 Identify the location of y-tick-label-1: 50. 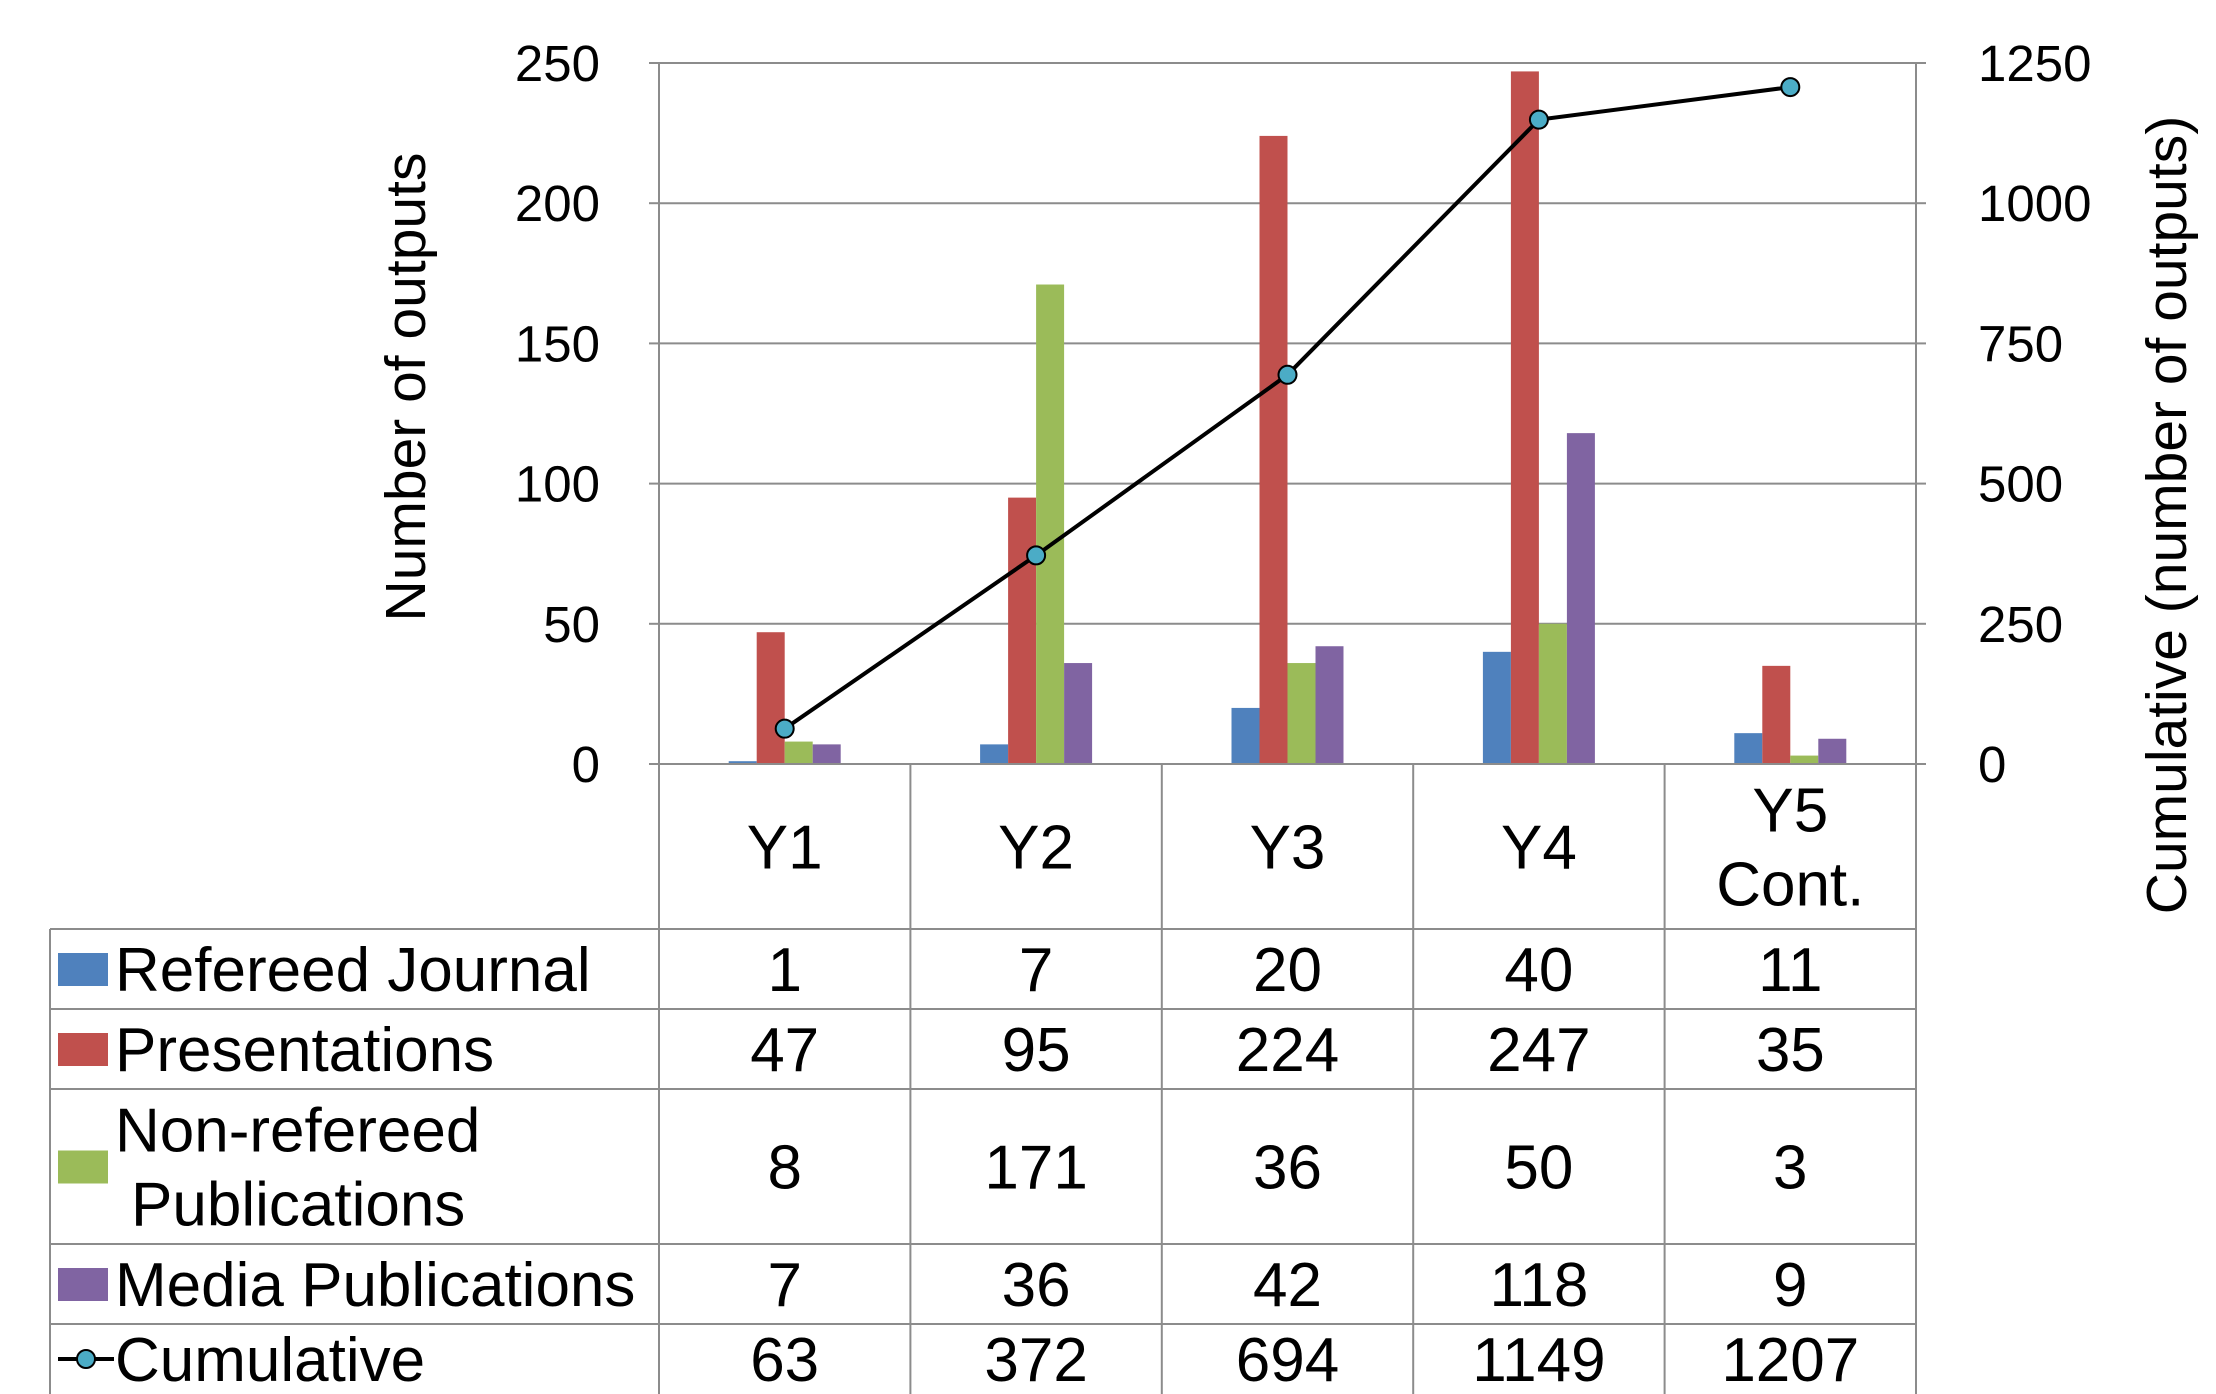
(571, 624).